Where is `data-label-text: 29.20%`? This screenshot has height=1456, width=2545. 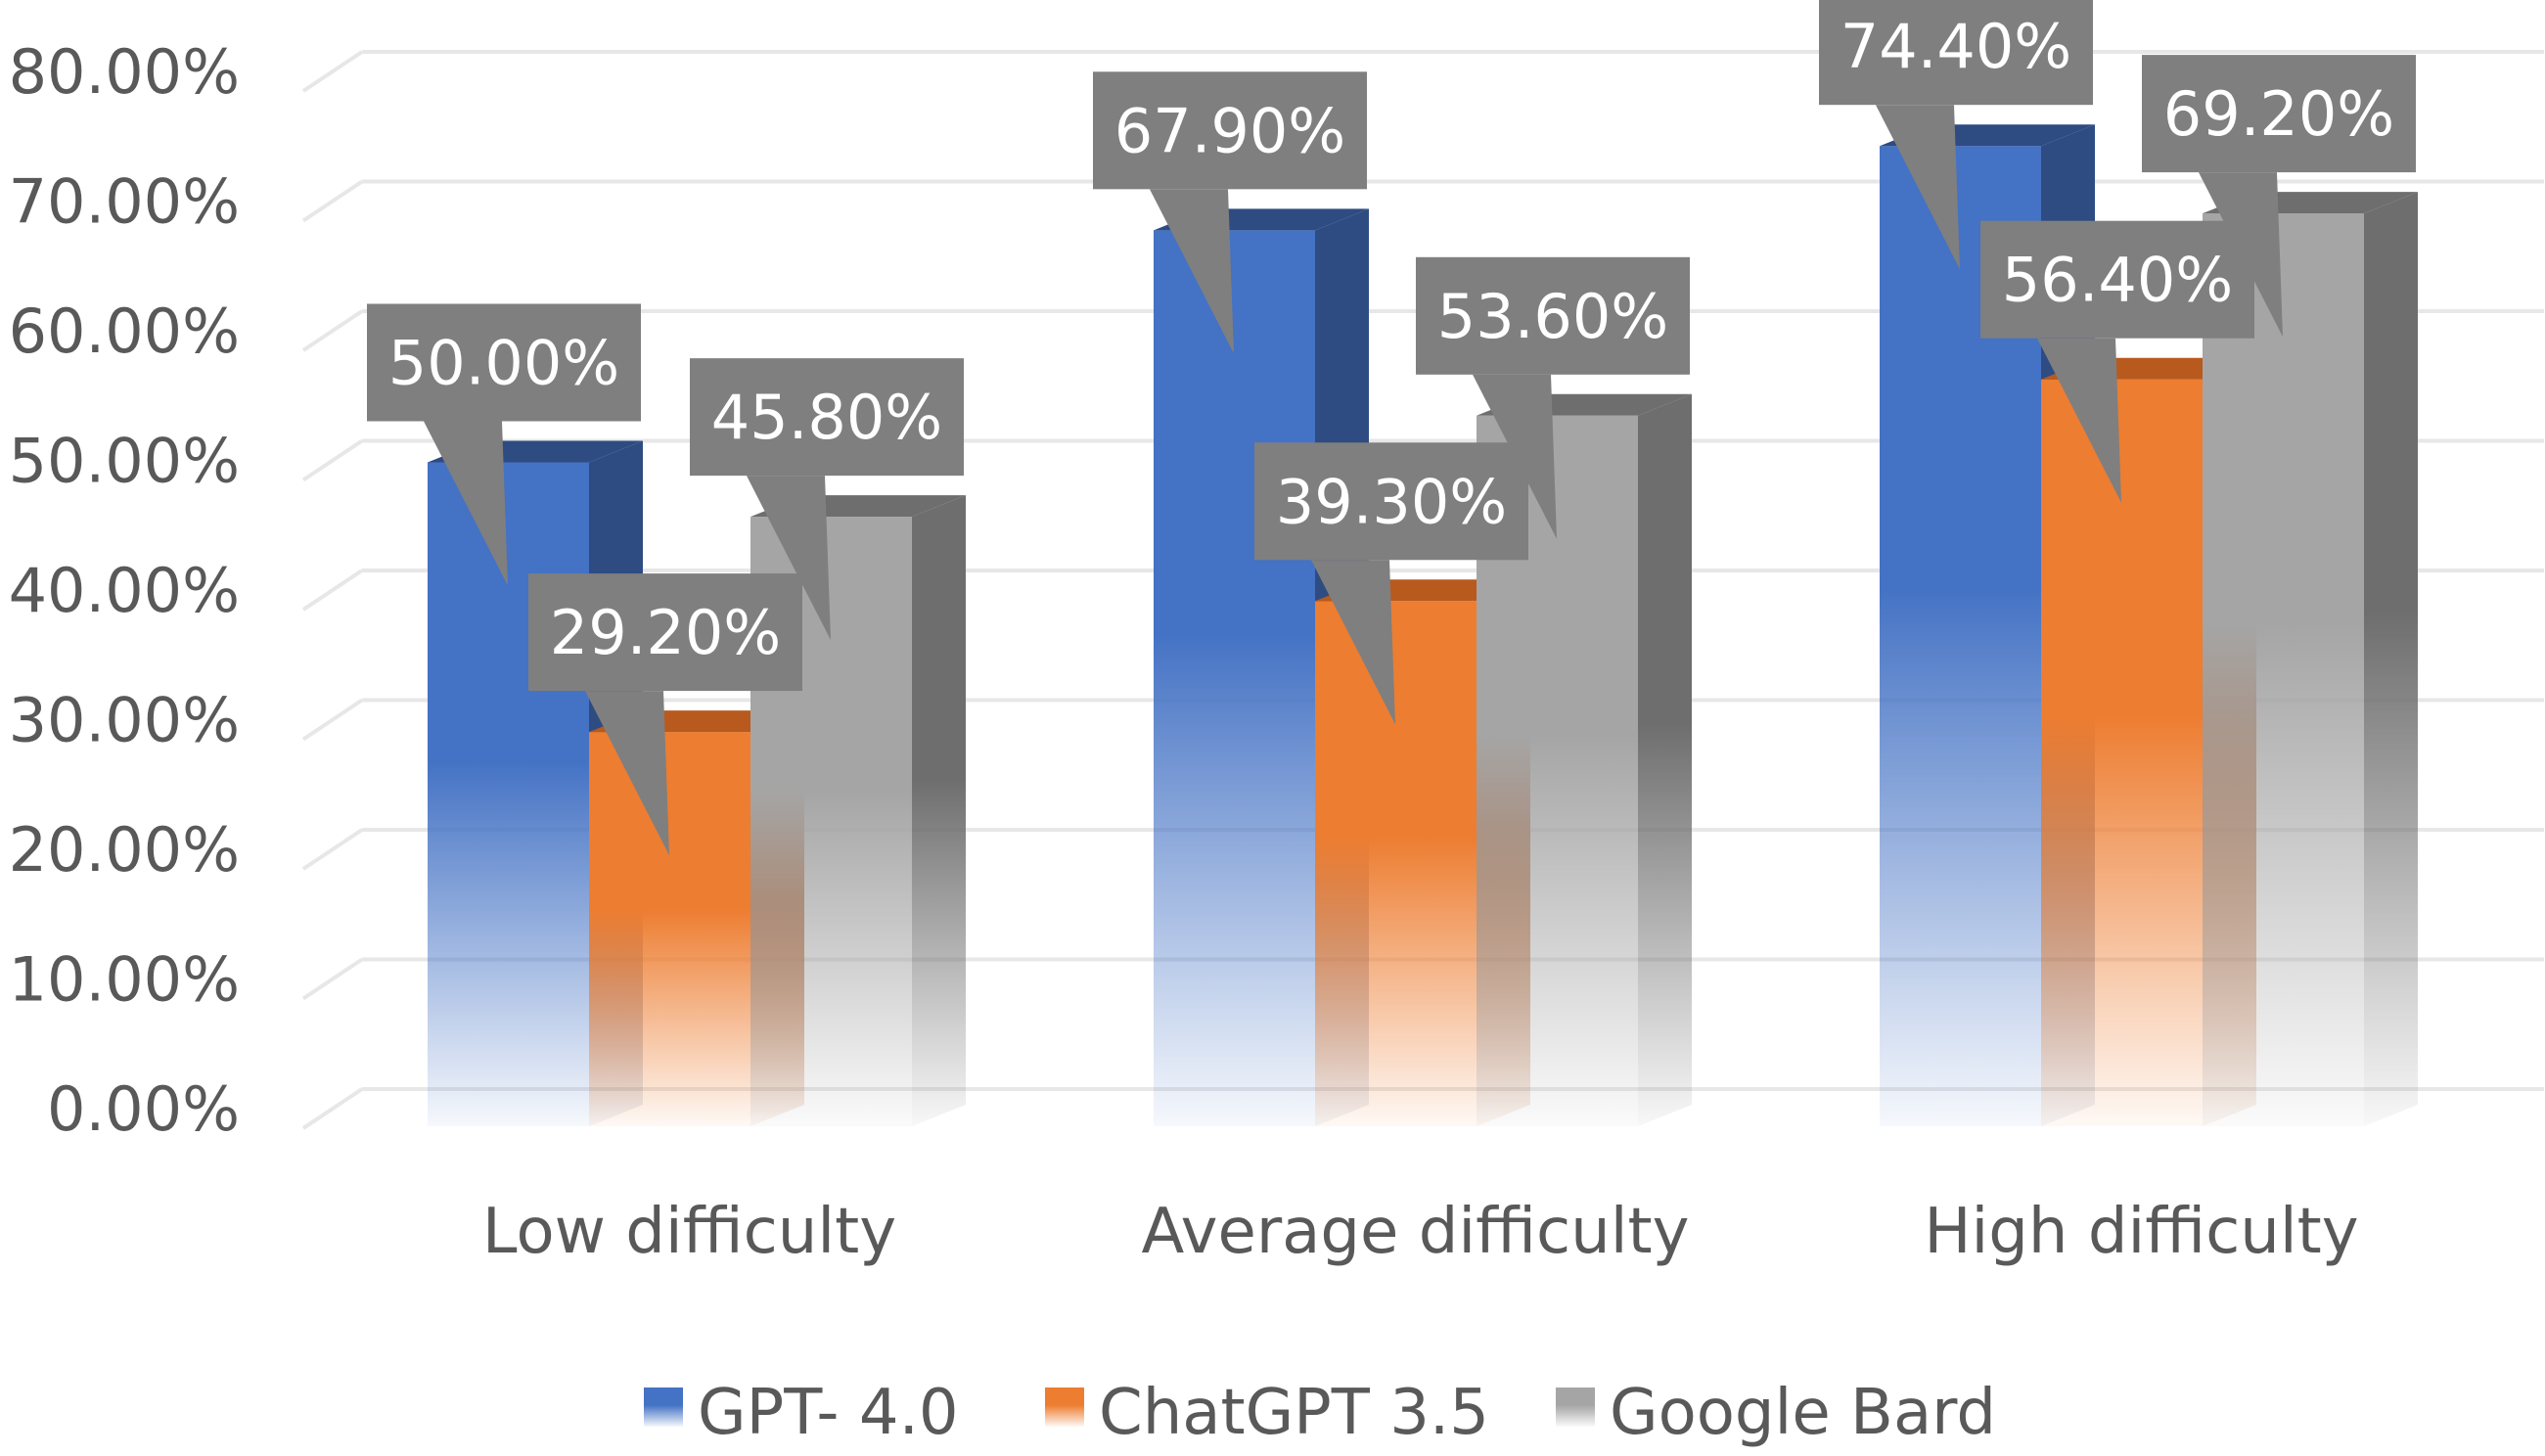
data-label-text: 29.20% is located at coordinates (665, 632).